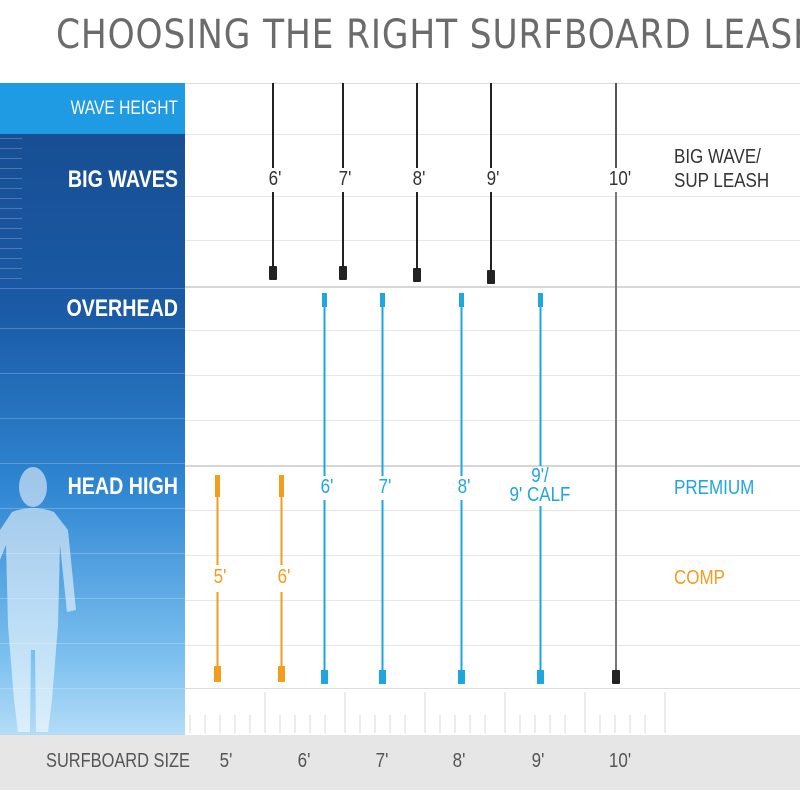  What do you see at coordinates (620, 179) in the screenshot?
I see `big-wave-leash-label-10: 10'` at bounding box center [620, 179].